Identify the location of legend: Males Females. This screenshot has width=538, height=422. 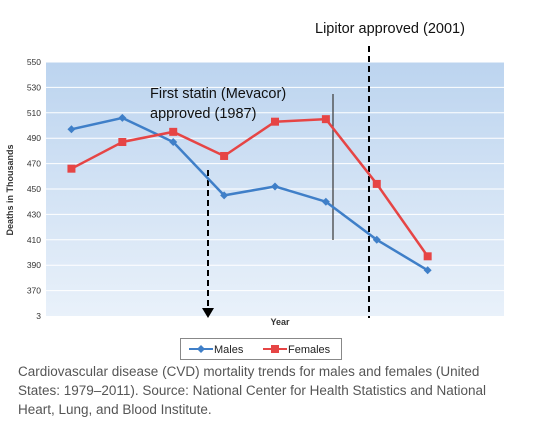
(261, 349).